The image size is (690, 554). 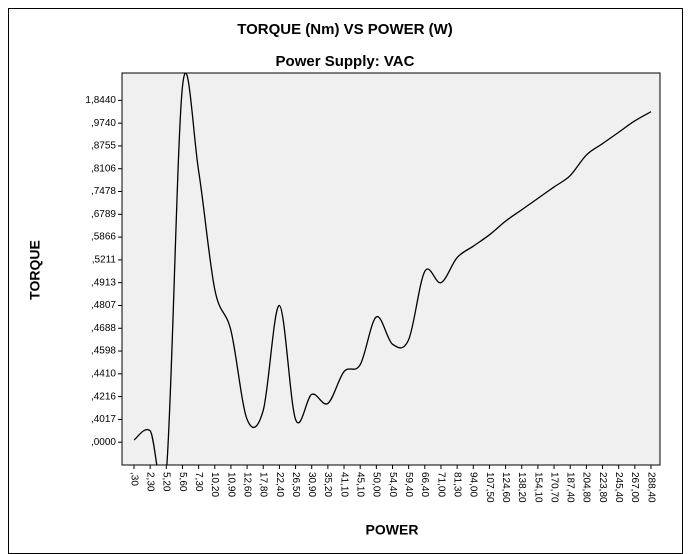 What do you see at coordinates (456, 484) in the screenshot?
I see `x-tick-label: 81,30` at bounding box center [456, 484].